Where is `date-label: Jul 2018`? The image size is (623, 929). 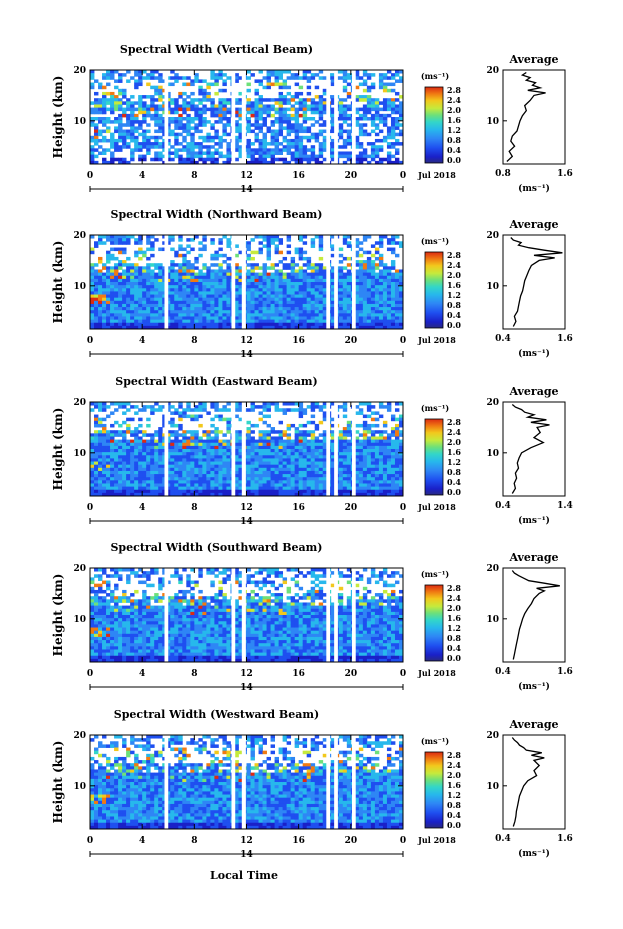
date-label: Jul 2018 is located at coordinates (436, 175).